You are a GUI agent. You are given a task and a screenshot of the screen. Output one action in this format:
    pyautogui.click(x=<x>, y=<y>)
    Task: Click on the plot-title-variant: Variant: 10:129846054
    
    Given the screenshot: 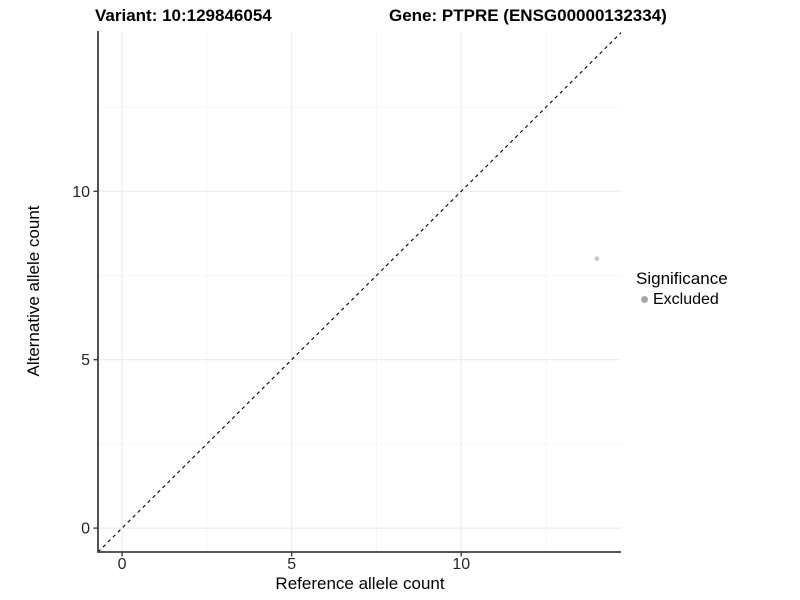 What is the action you would take?
    pyautogui.click(x=183, y=15)
    